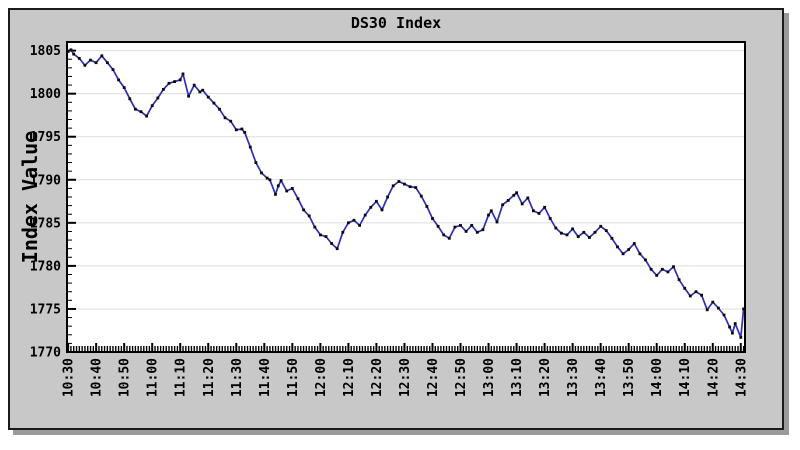  Describe the element at coordinates (45, 309) in the screenshot. I see `y-tick-label: 1775` at that location.